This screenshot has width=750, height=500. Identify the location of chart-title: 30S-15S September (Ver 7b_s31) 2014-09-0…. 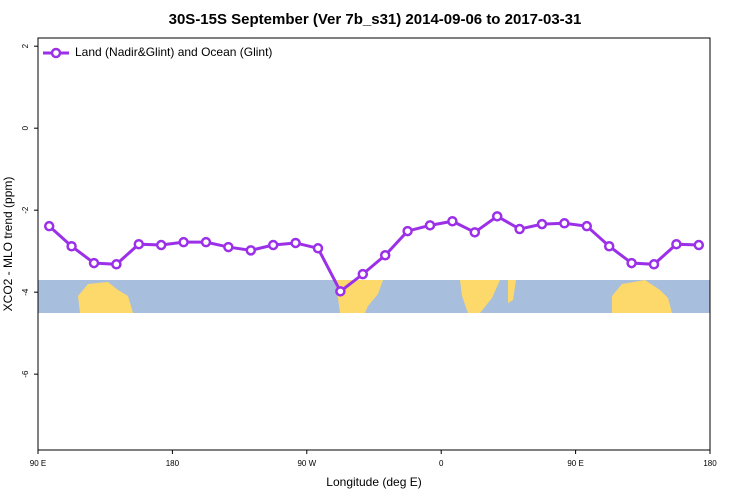
(375, 19).